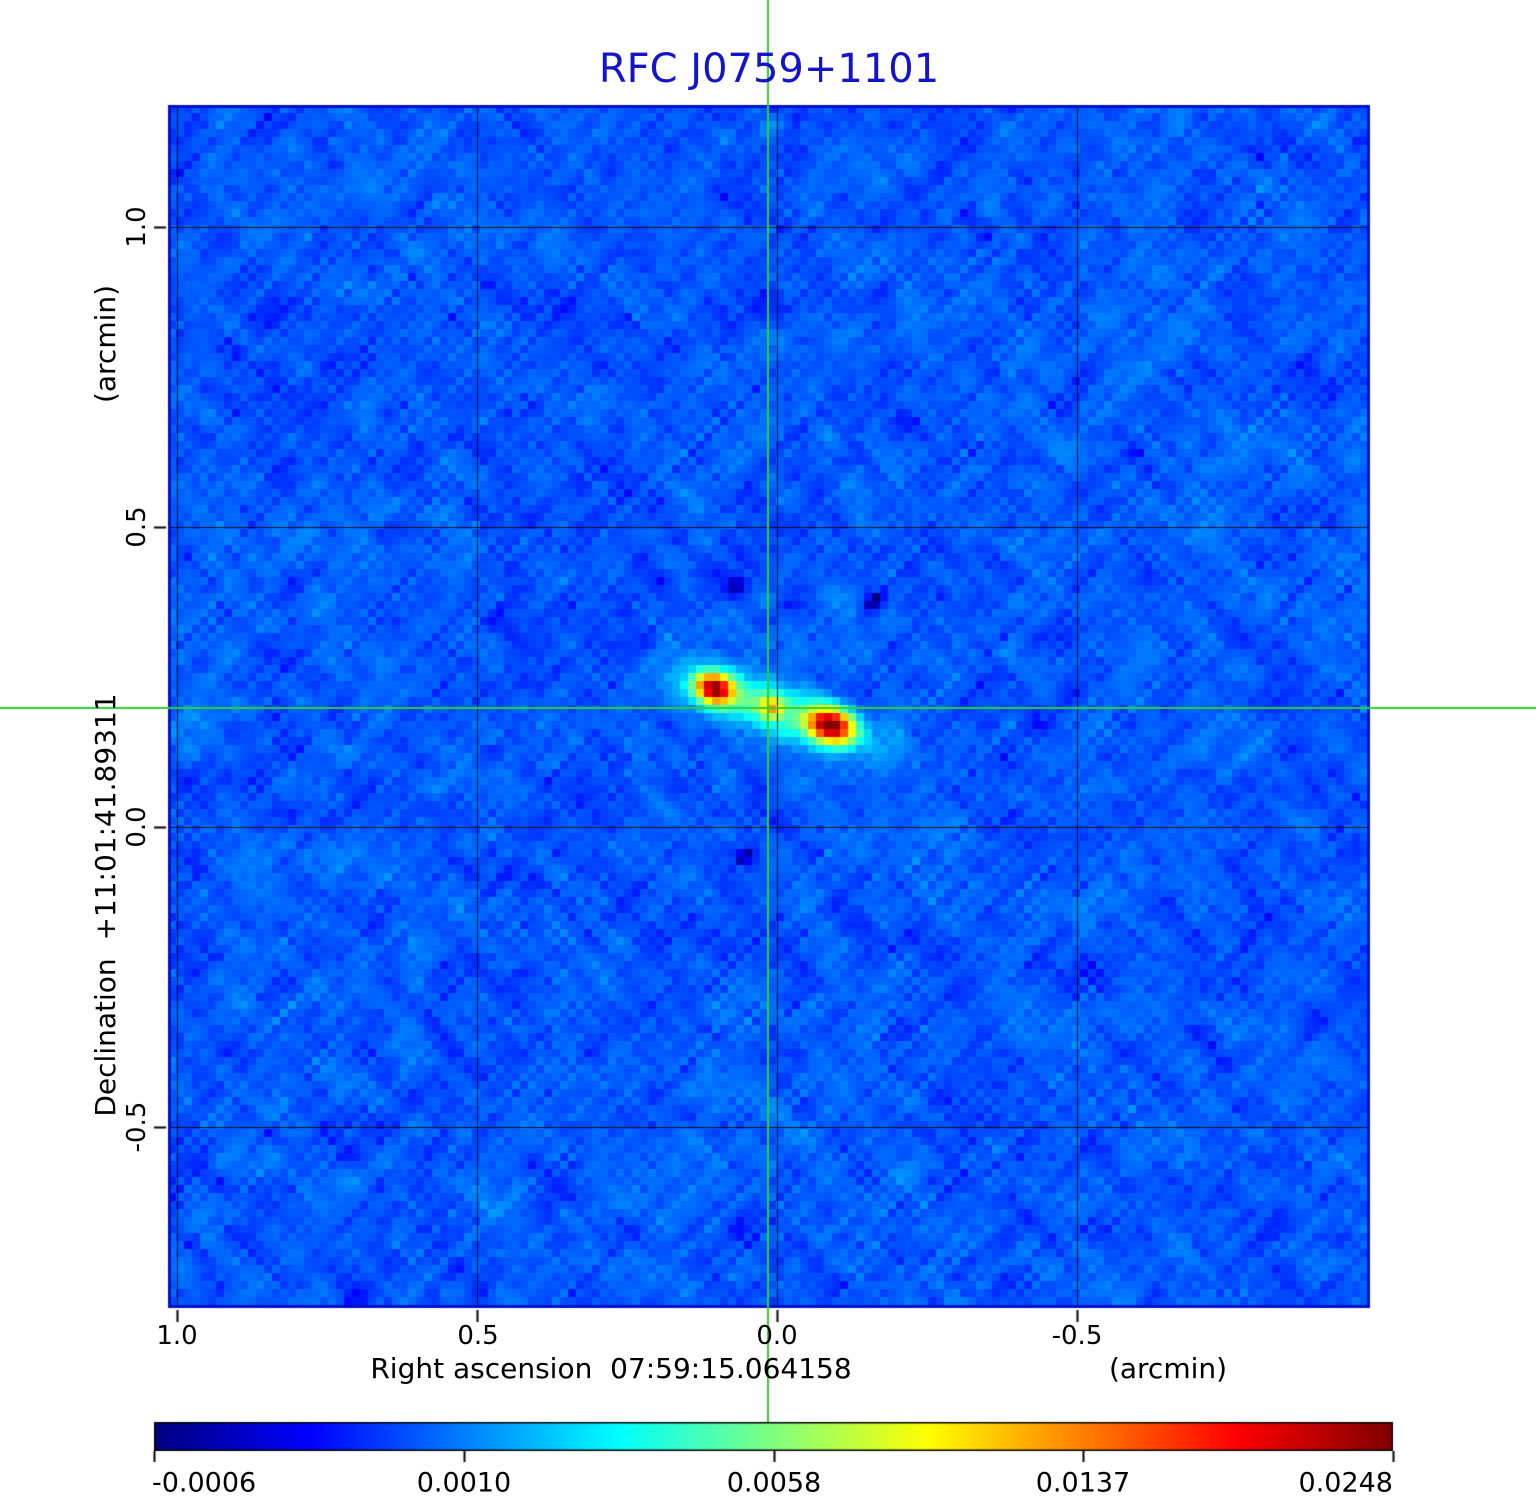  Describe the element at coordinates (478, 1336) in the screenshot. I see `x-tick-label: 0.5` at that location.